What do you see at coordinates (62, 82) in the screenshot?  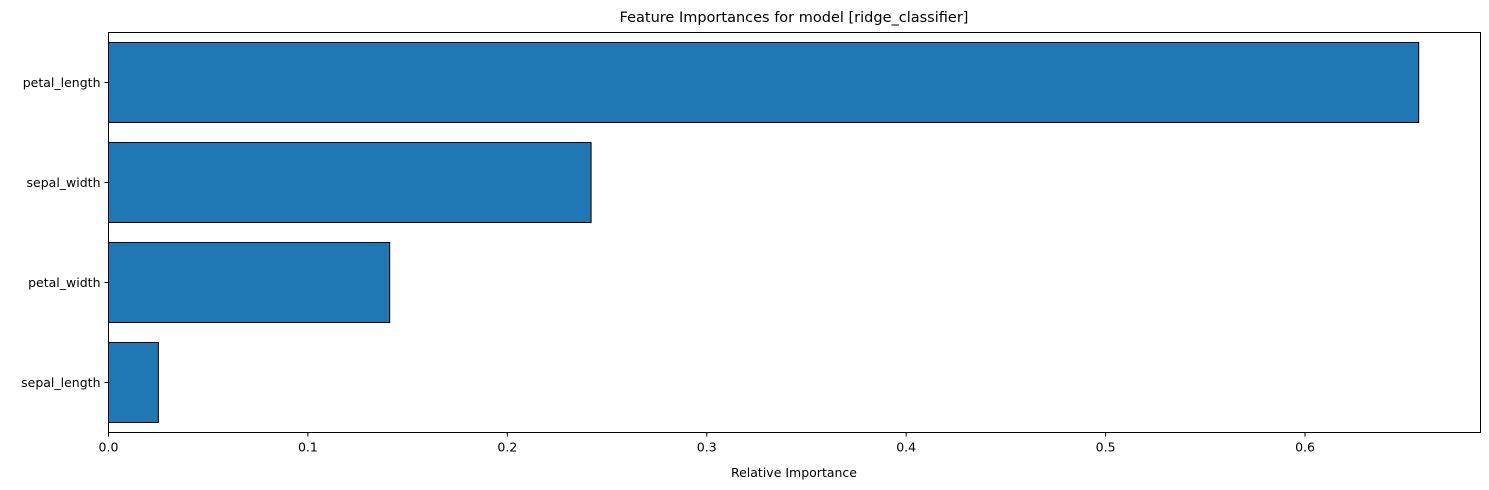 I see `y-tick-label: petal_length` at bounding box center [62, 82].